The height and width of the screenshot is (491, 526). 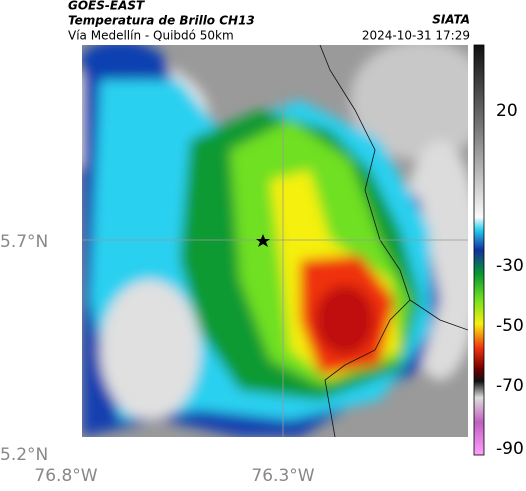 What do you see at coordinates (282, 476) in the screenshot?
I see `lon-label: 76.3°W` at bounding box center [282, 476].